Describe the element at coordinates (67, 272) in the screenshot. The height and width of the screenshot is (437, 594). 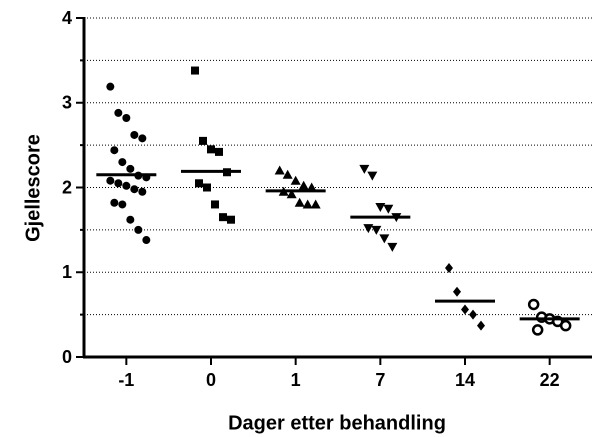
I see `y-tick-label: 1` at that location.